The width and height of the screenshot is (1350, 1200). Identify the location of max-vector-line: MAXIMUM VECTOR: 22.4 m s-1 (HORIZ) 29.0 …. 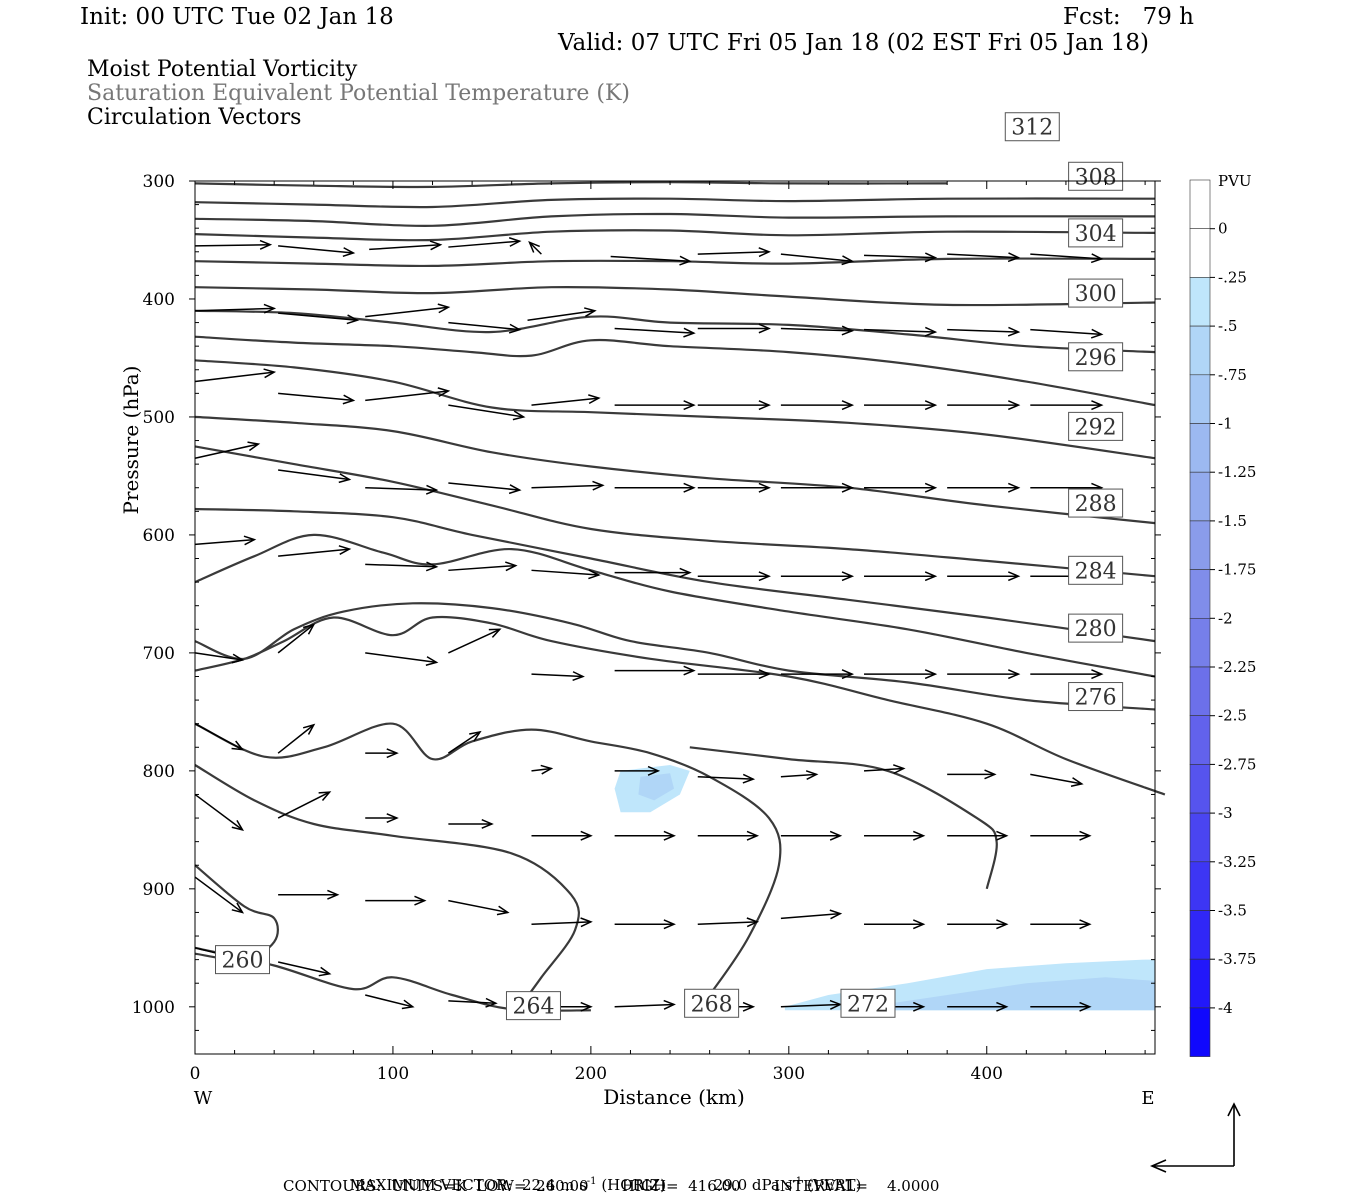
(601, 1176).